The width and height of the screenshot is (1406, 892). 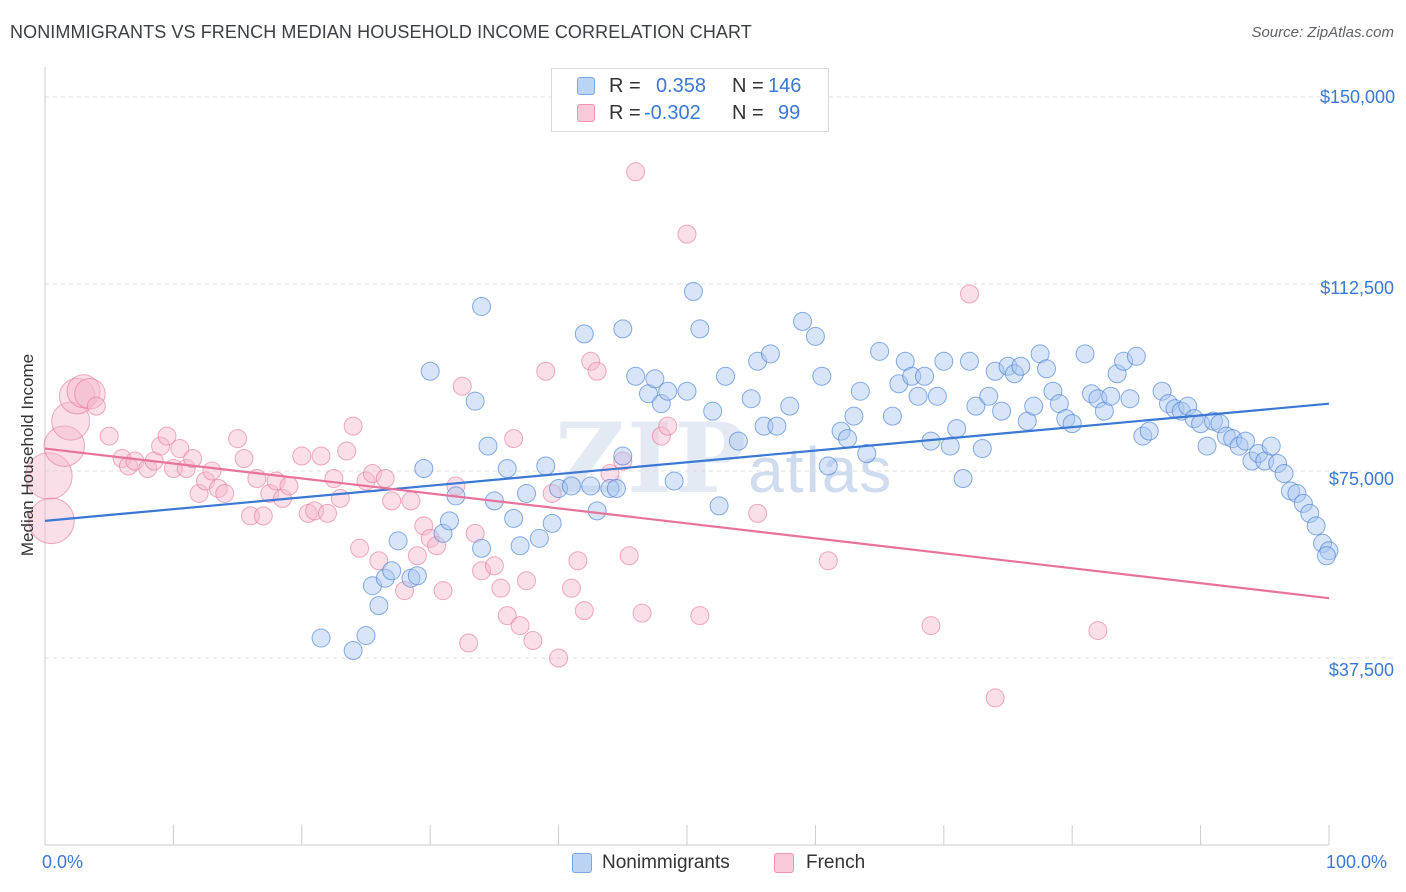 I want to click on y-tick-label-37500: $37,500, so click(x=1361, y=670).